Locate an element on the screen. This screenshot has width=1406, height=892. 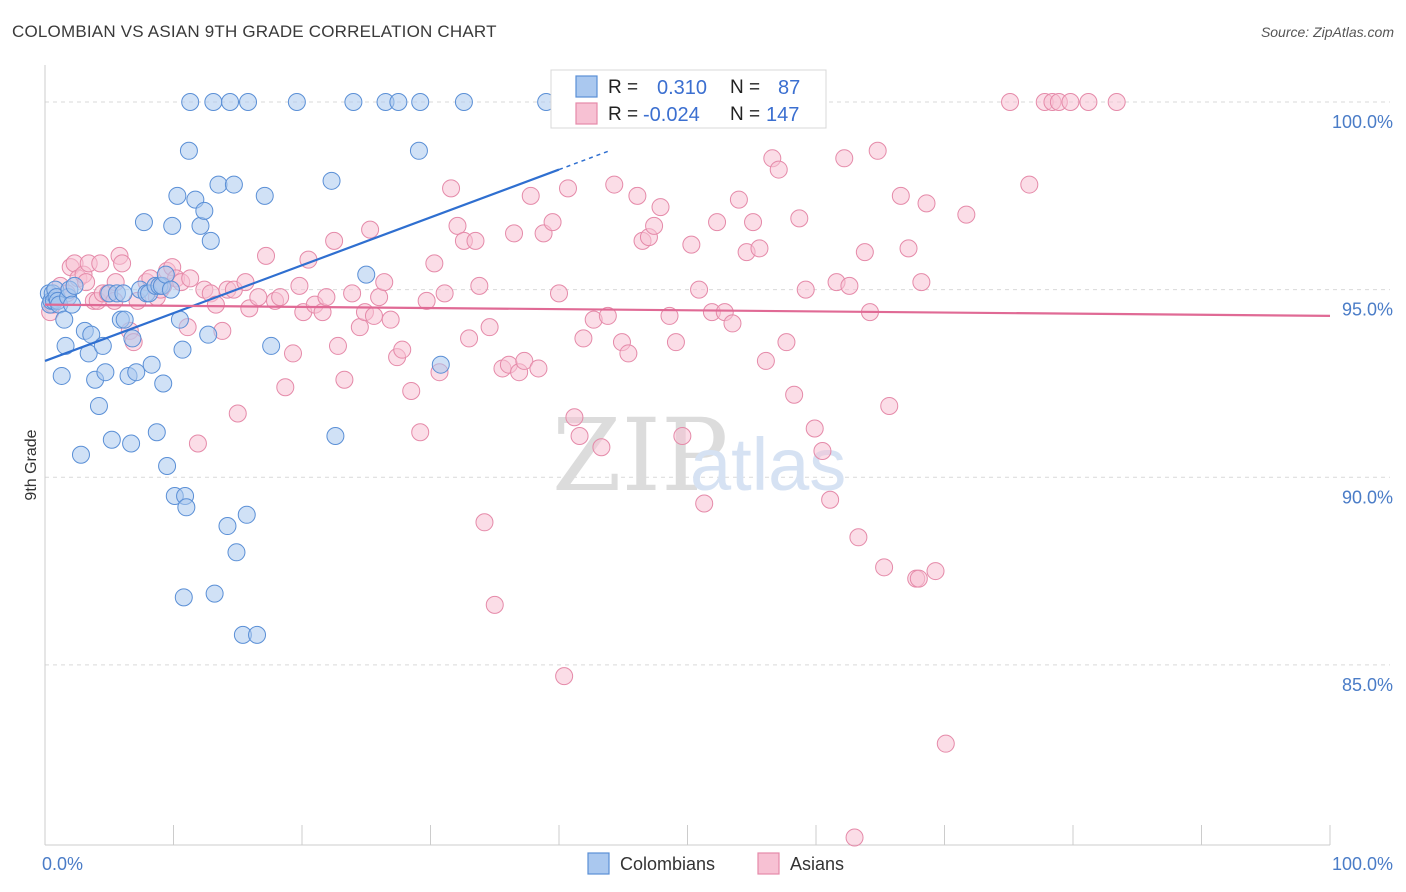
series-legend: Colombians Asians is located at coordinates (715, 863).